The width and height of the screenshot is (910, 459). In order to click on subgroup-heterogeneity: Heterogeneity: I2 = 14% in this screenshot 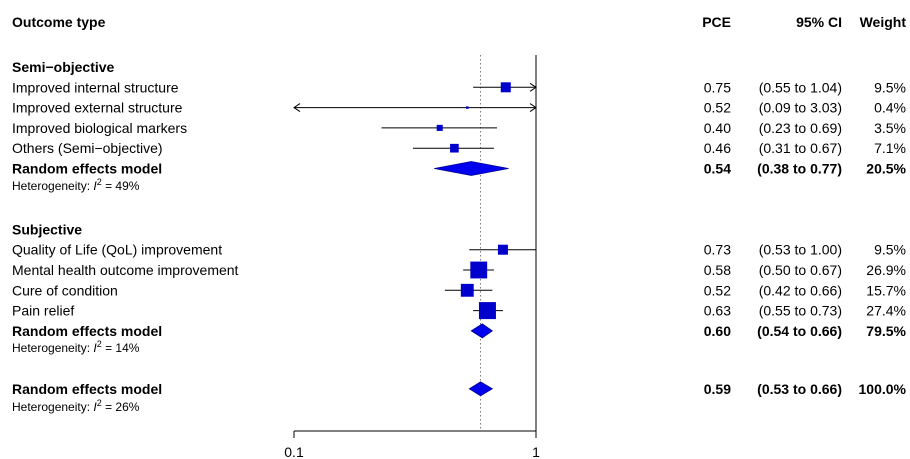, I will do `click(76, 347)`.